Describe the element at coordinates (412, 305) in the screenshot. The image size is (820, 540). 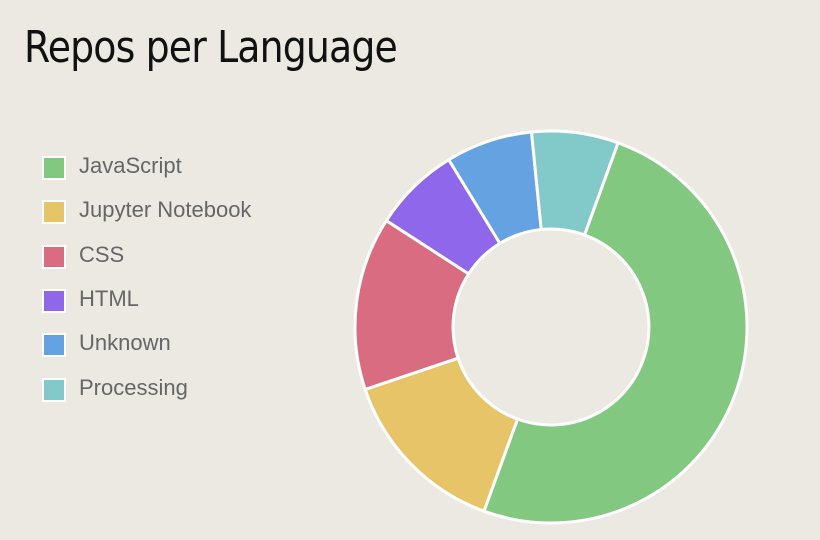
I see `slice-css` at that location.